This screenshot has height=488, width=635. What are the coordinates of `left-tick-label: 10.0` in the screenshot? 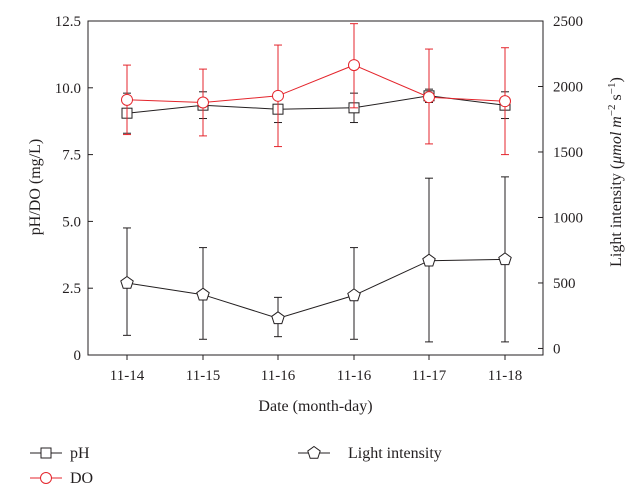 It's located at (68, 89).